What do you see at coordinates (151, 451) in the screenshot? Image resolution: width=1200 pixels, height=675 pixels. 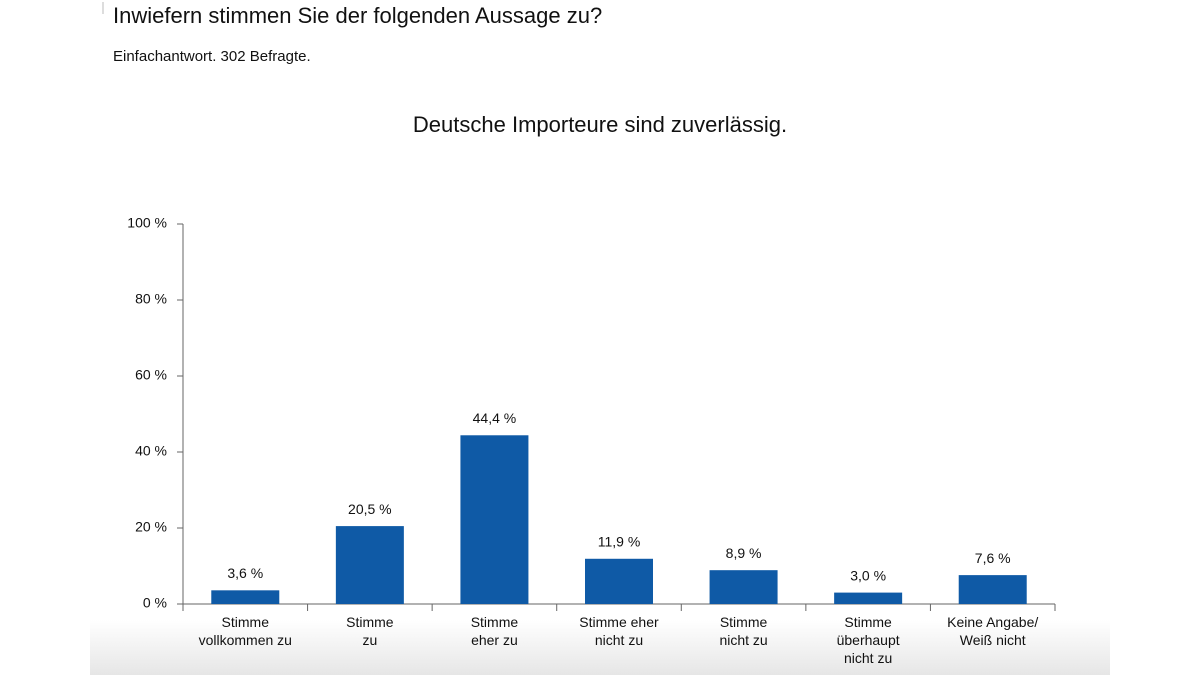 I see `y-tick-label: 40 %` at bounding box center [151, 451].